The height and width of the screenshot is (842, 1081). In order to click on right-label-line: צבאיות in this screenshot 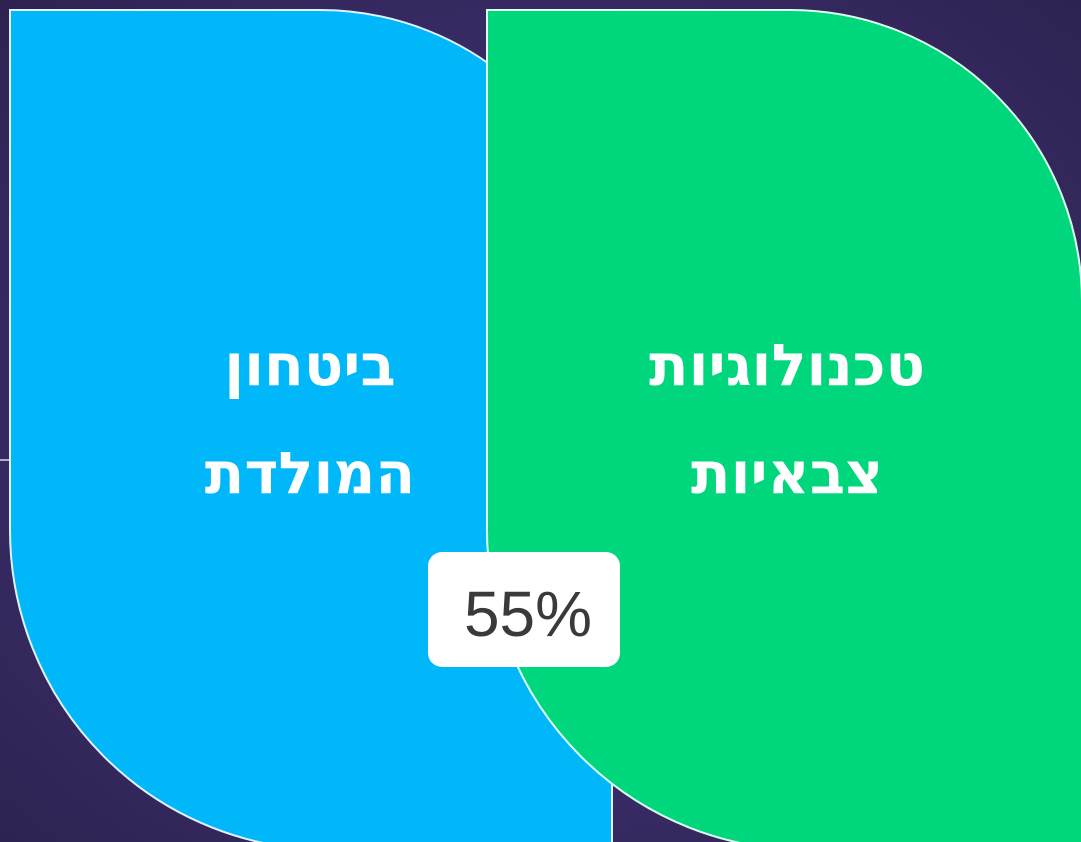, I will do `click(787, 473)`.